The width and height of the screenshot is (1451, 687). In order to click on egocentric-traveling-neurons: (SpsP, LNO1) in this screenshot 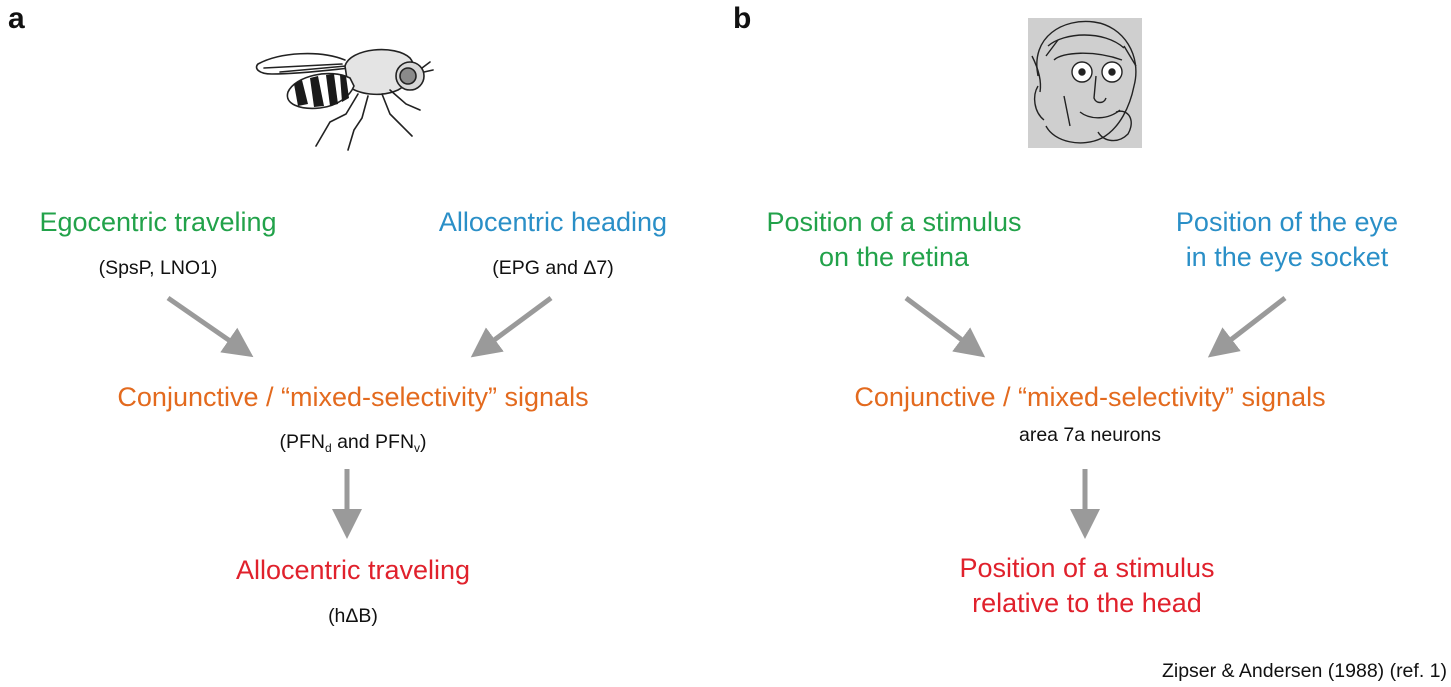, I will do `click(158, 268)`.